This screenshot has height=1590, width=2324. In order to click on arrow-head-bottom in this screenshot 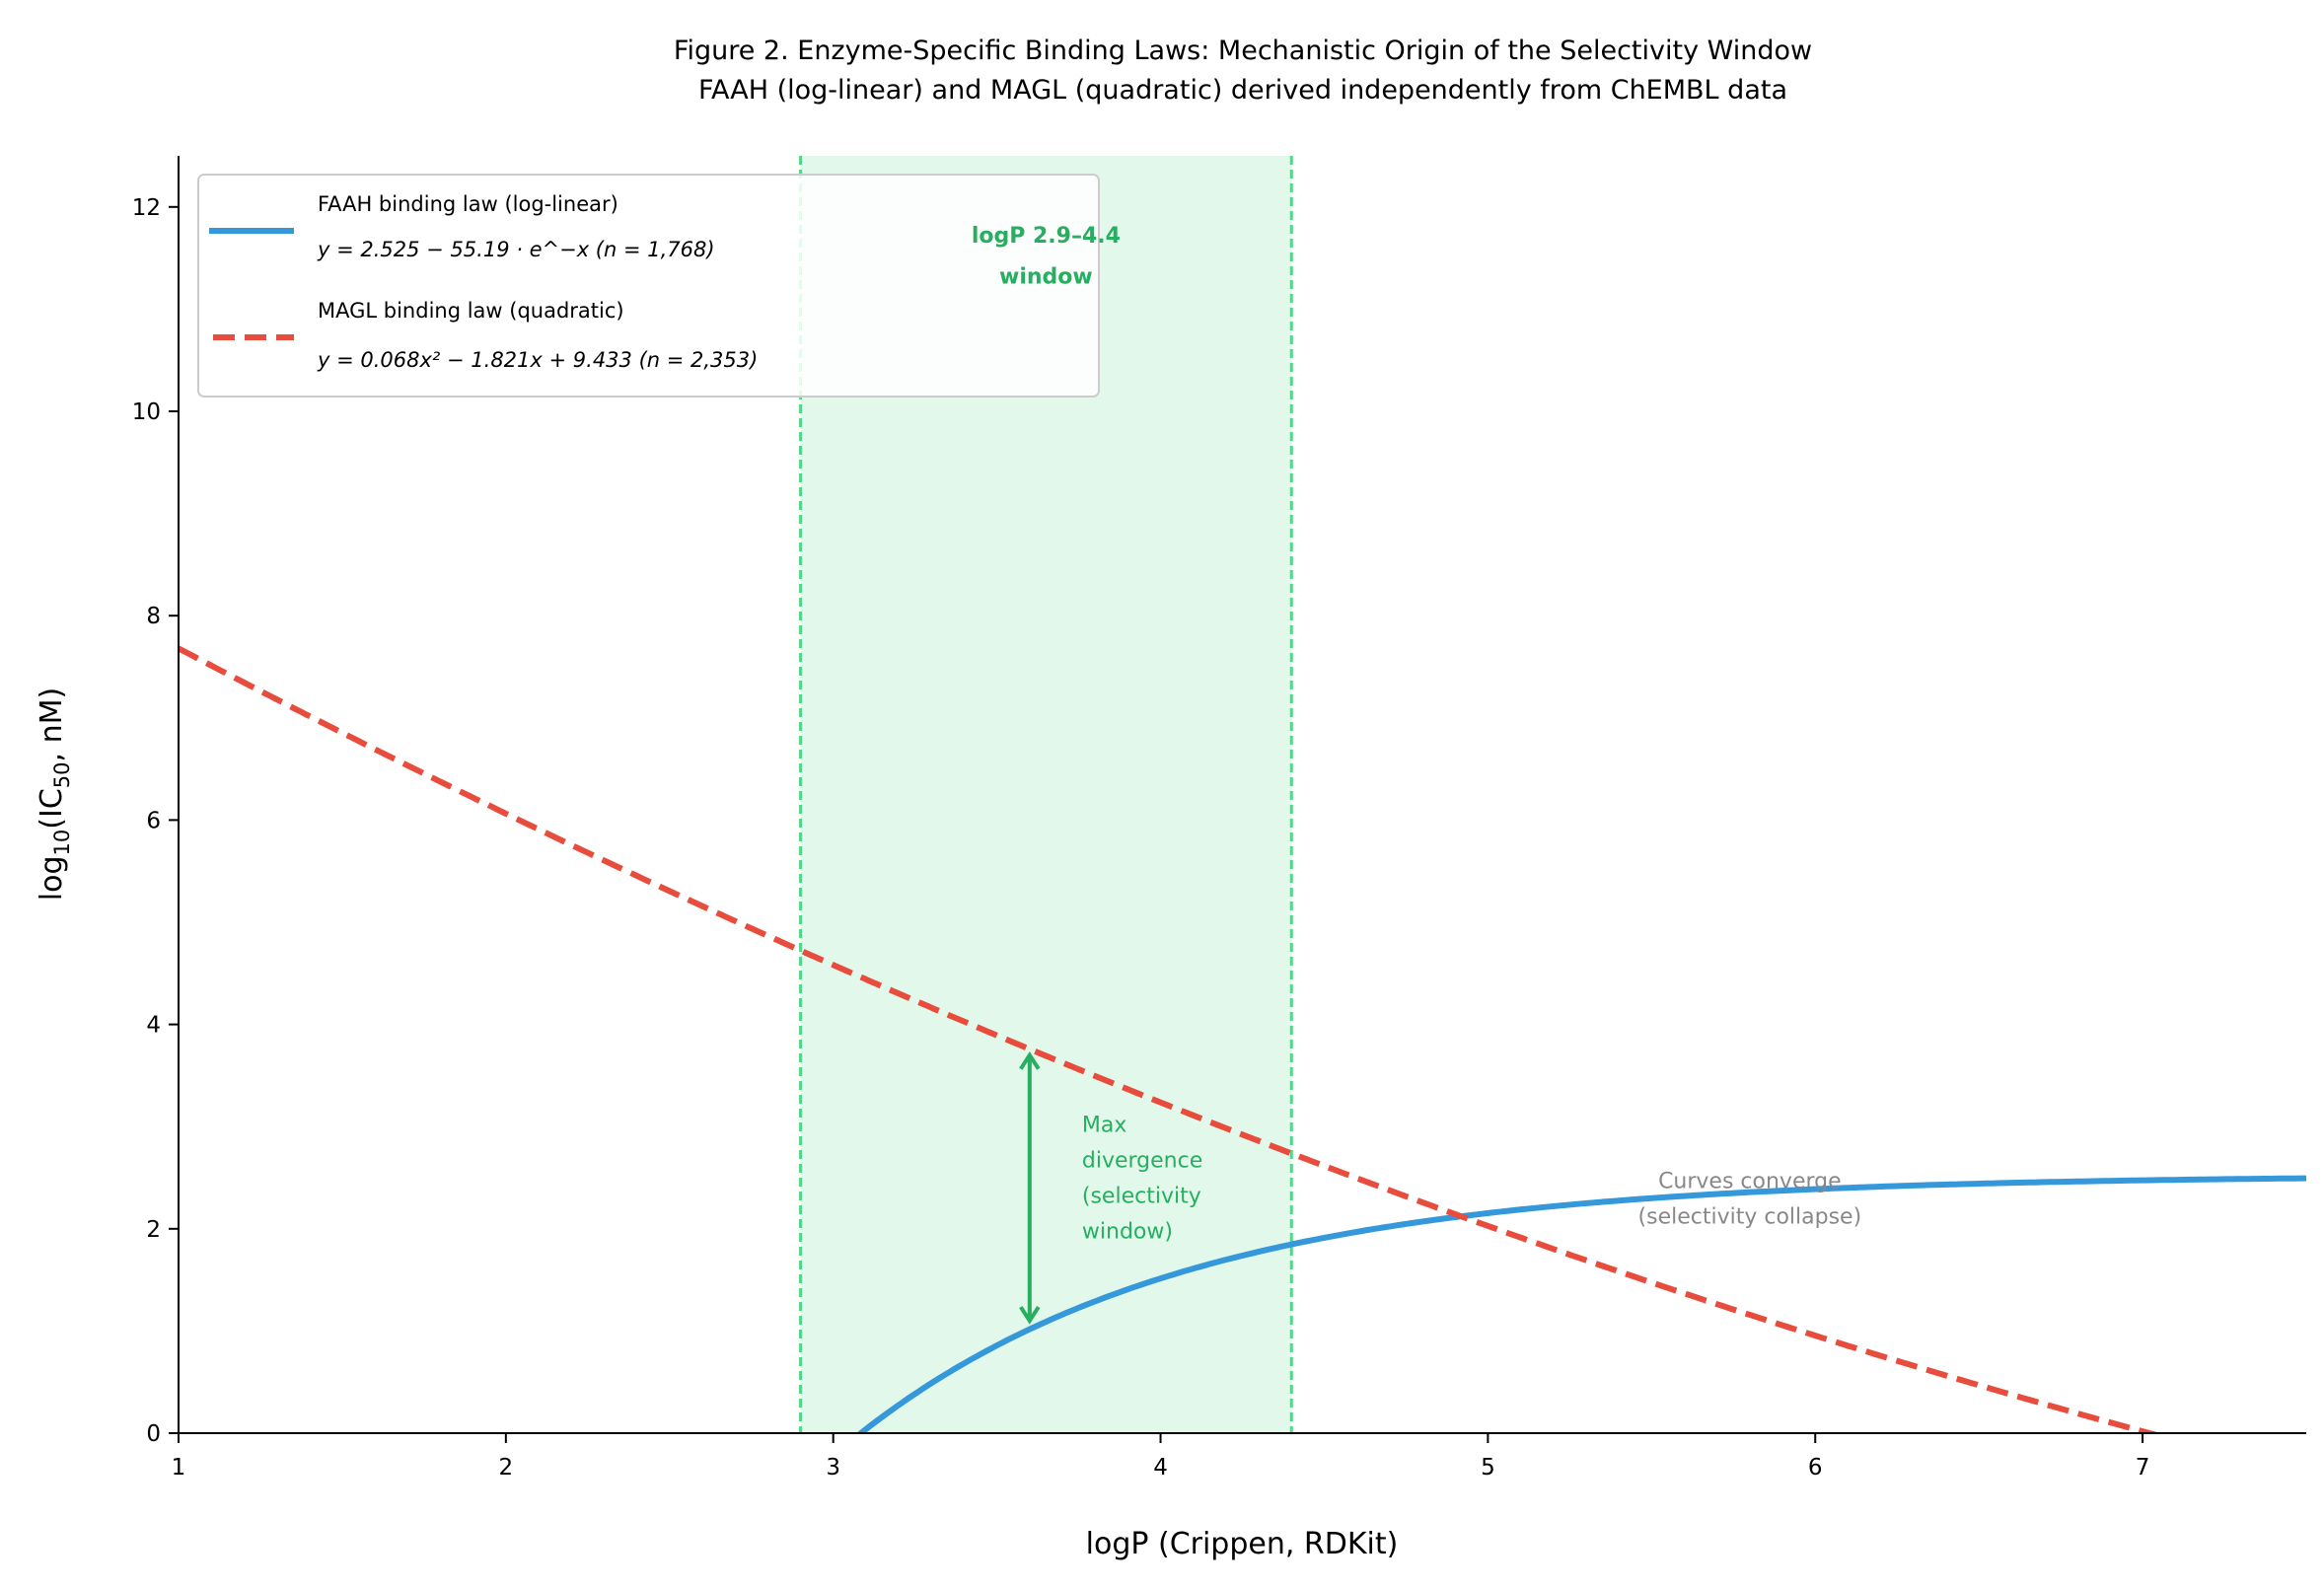, I will do `click(1030, 1315)`.